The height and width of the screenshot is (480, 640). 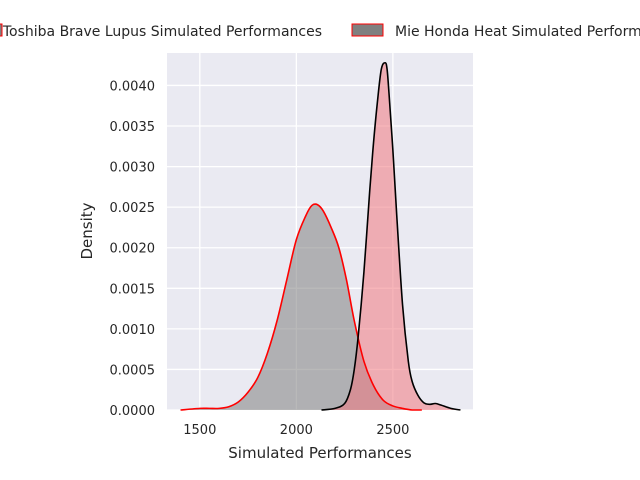 I want to click on x-tick-label: 2500, so click(x=392, y=430).